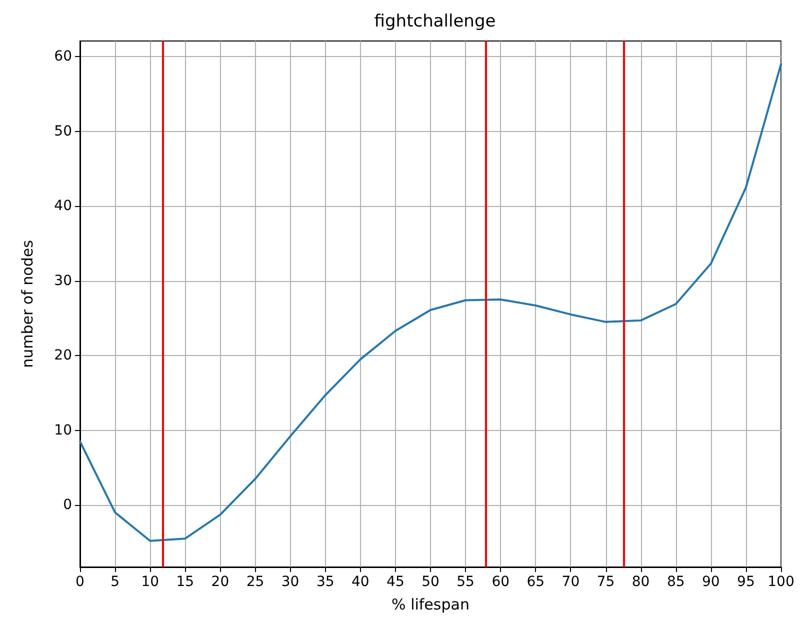 The width and height of the screenshot is (803, 627). Describe the element at coordinates (711, 582) in the screenshot. I see `x-tick-label: 90` at that location.